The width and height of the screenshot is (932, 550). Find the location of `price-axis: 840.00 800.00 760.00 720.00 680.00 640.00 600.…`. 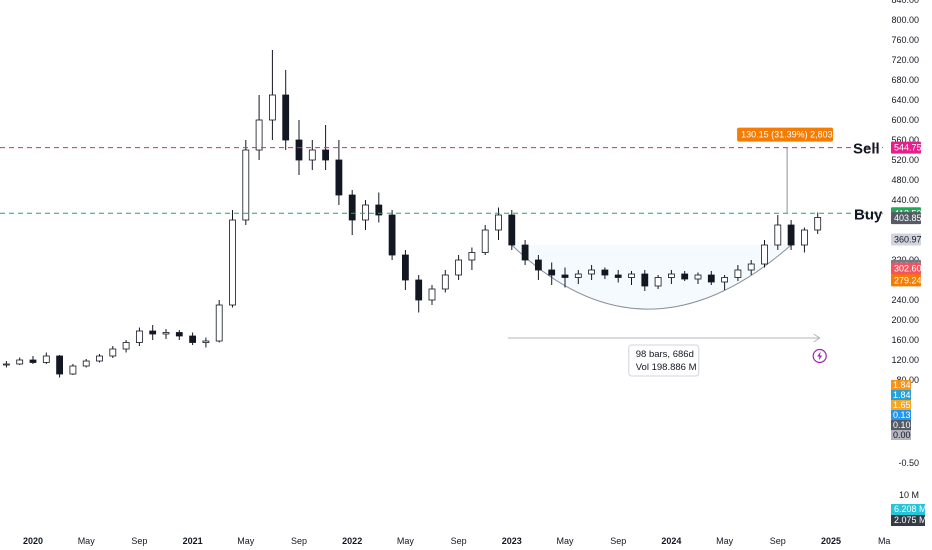

price-axis: 840.00 800.00 760.00 720.00 680.00 640.00 600.… is located at coordinates (905, 192).